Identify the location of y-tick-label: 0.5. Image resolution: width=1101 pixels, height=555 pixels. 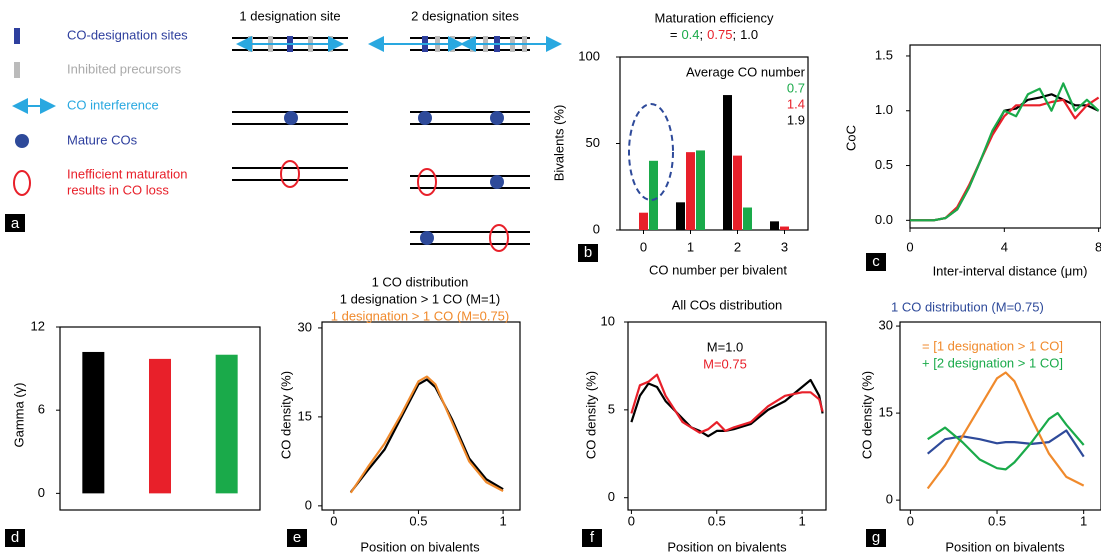
(884, 164).